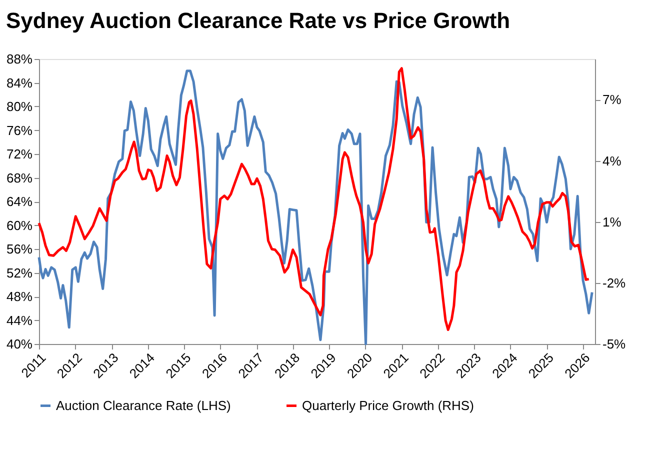  Describe the element at coordinates (19, 272) in the screenshot. I see `y-tick-label: 52%` at that location.